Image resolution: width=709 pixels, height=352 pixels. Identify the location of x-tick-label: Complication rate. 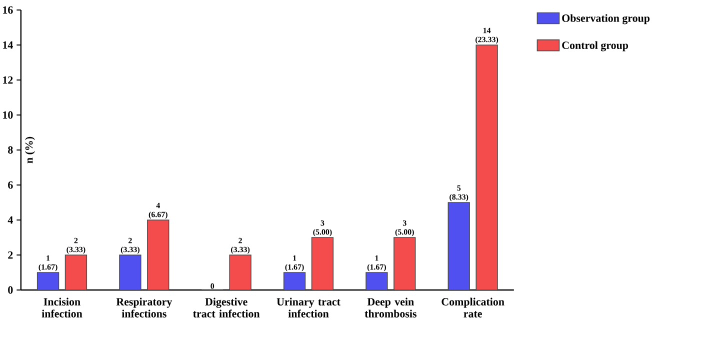
(473, 308).